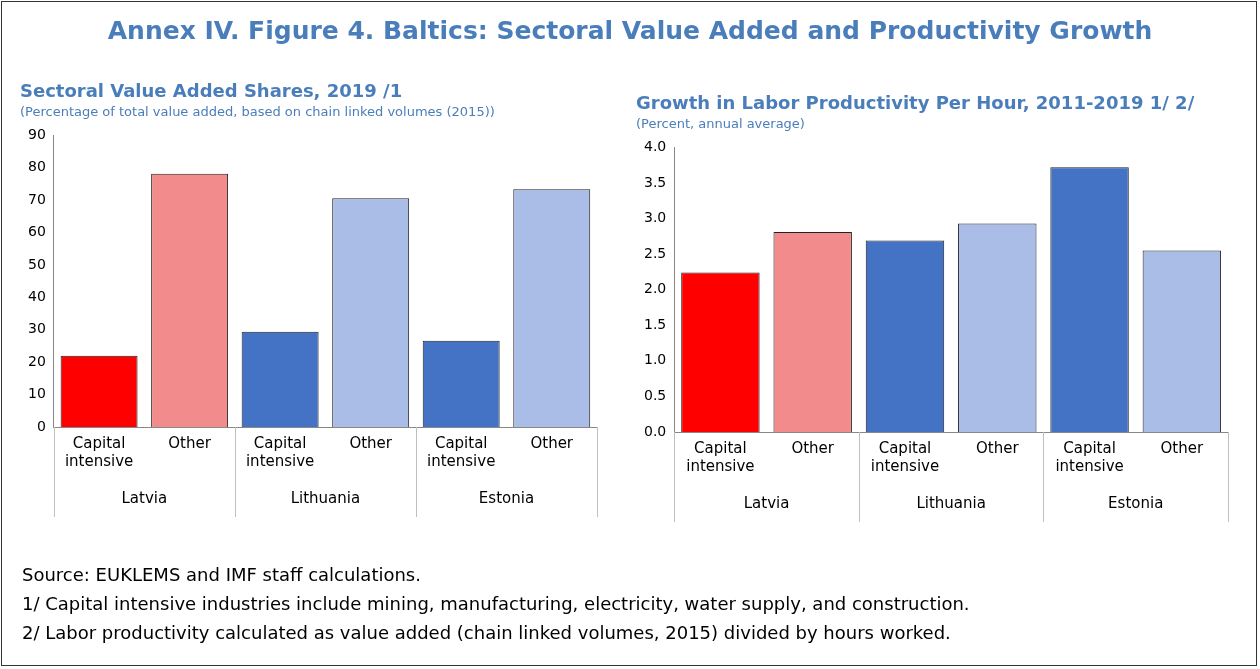 The image size is (1260, 669). What do you see at coordinates (655, 146) in the screenshot?
I see `y-tick-label: 4.0` at bounding box center [655, 146].